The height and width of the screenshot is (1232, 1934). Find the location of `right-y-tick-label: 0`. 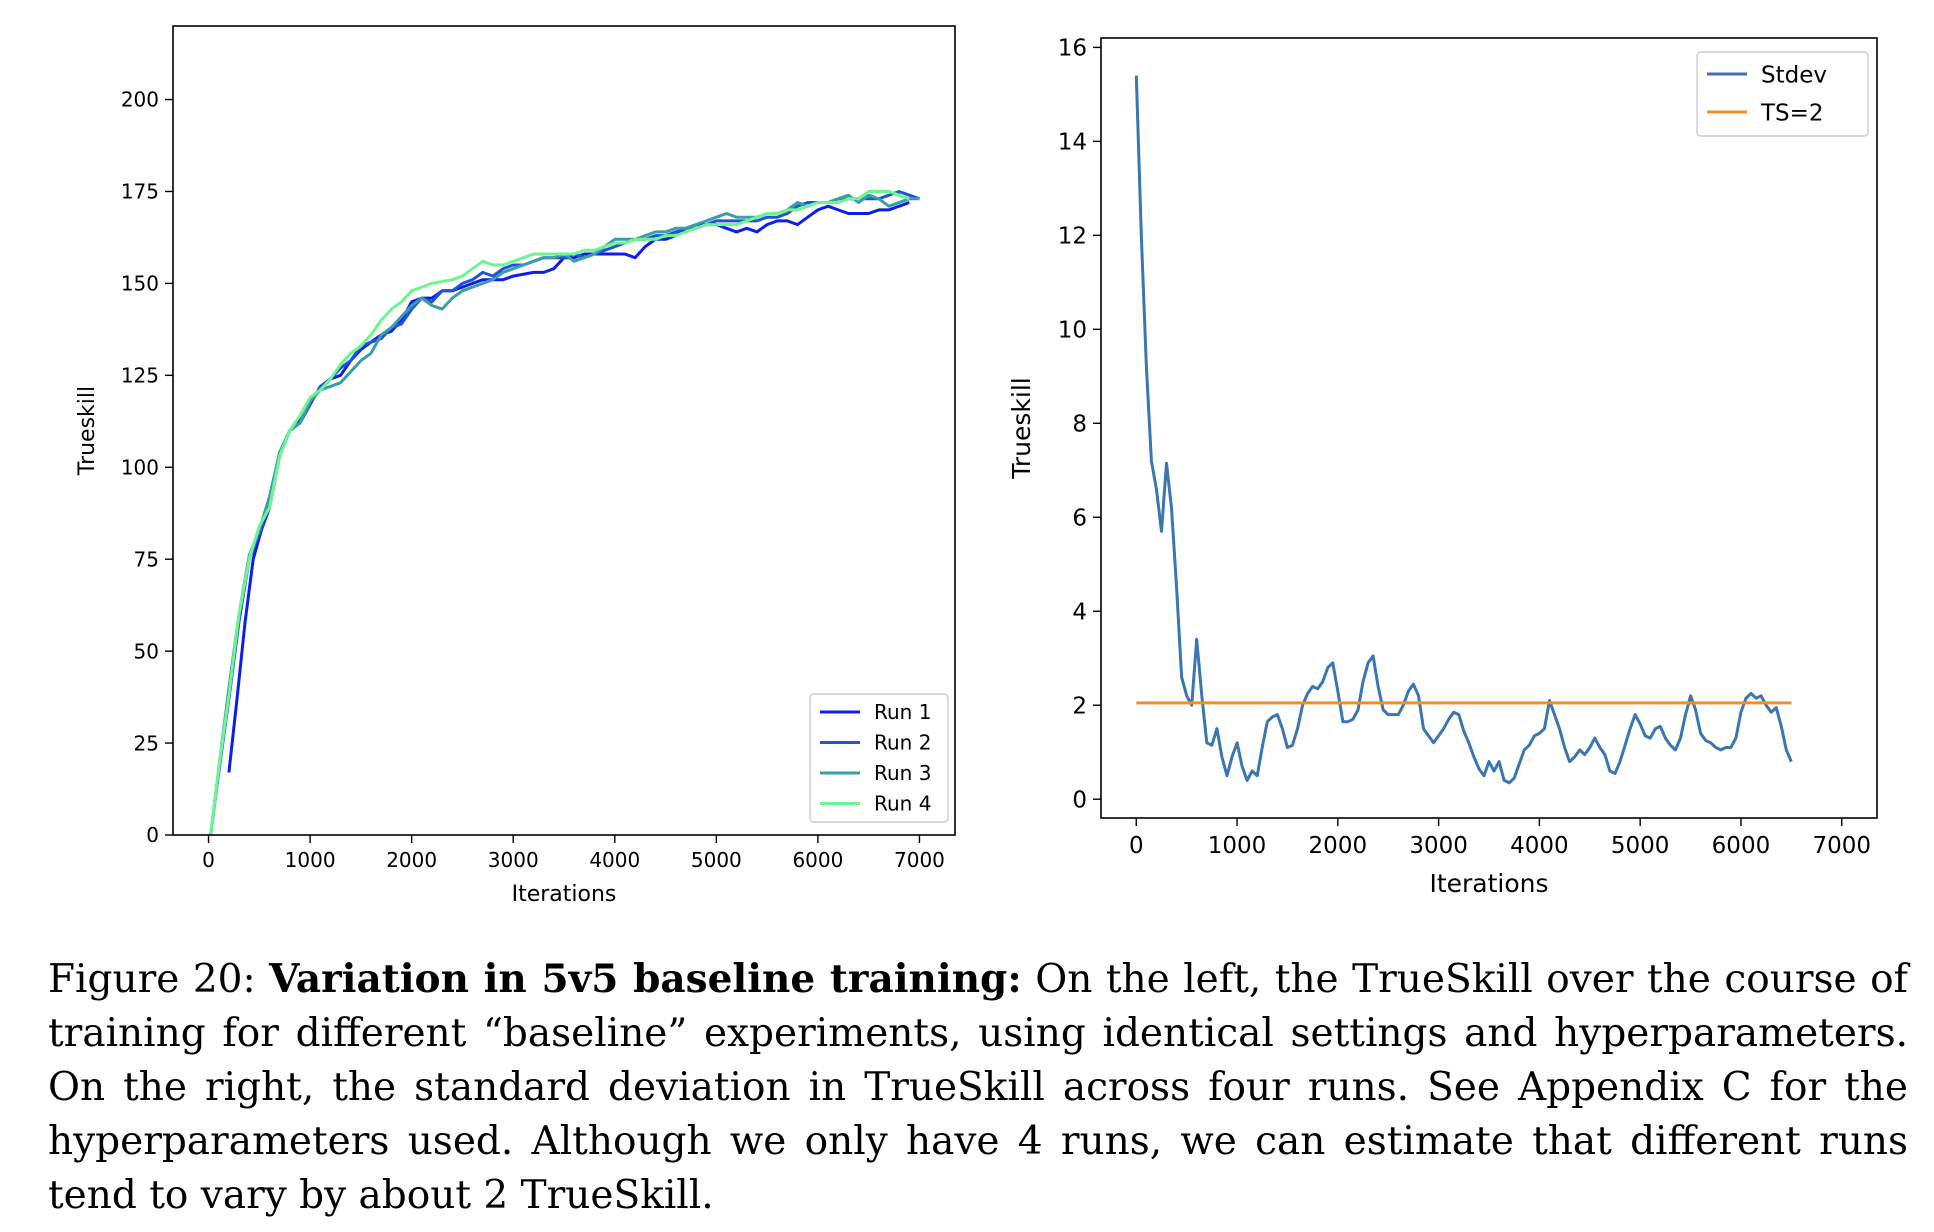

right-y-tick-label: 0 is located at coordinates (1079, 800).